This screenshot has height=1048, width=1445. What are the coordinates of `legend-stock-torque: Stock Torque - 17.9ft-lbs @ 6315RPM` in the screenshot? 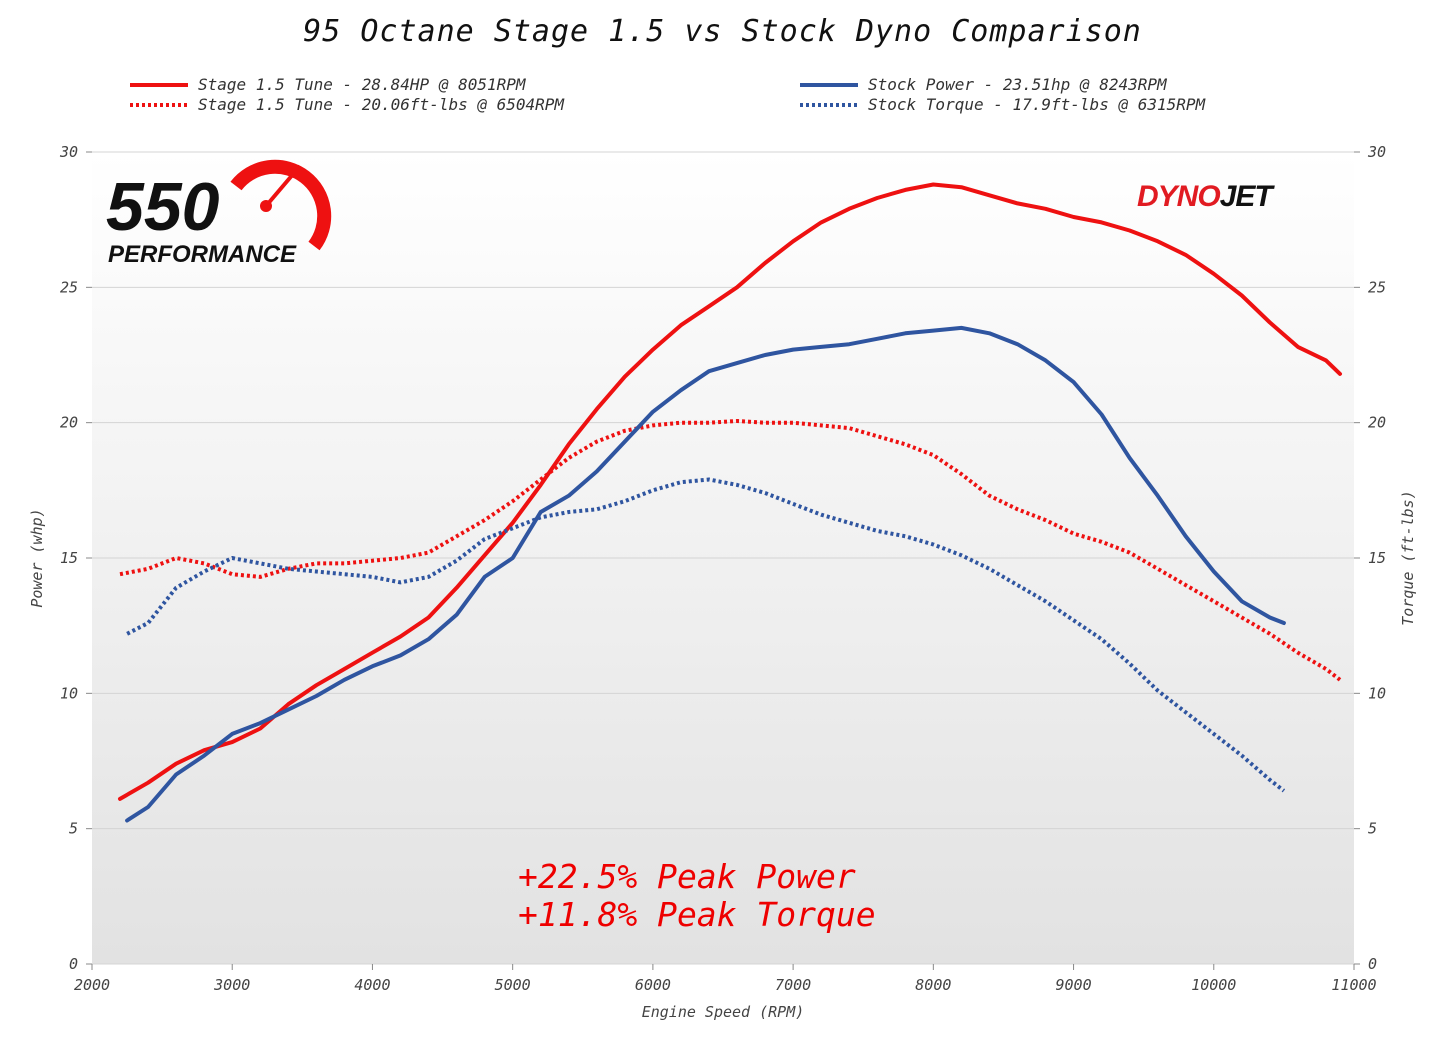 It's located at (1002, 104).